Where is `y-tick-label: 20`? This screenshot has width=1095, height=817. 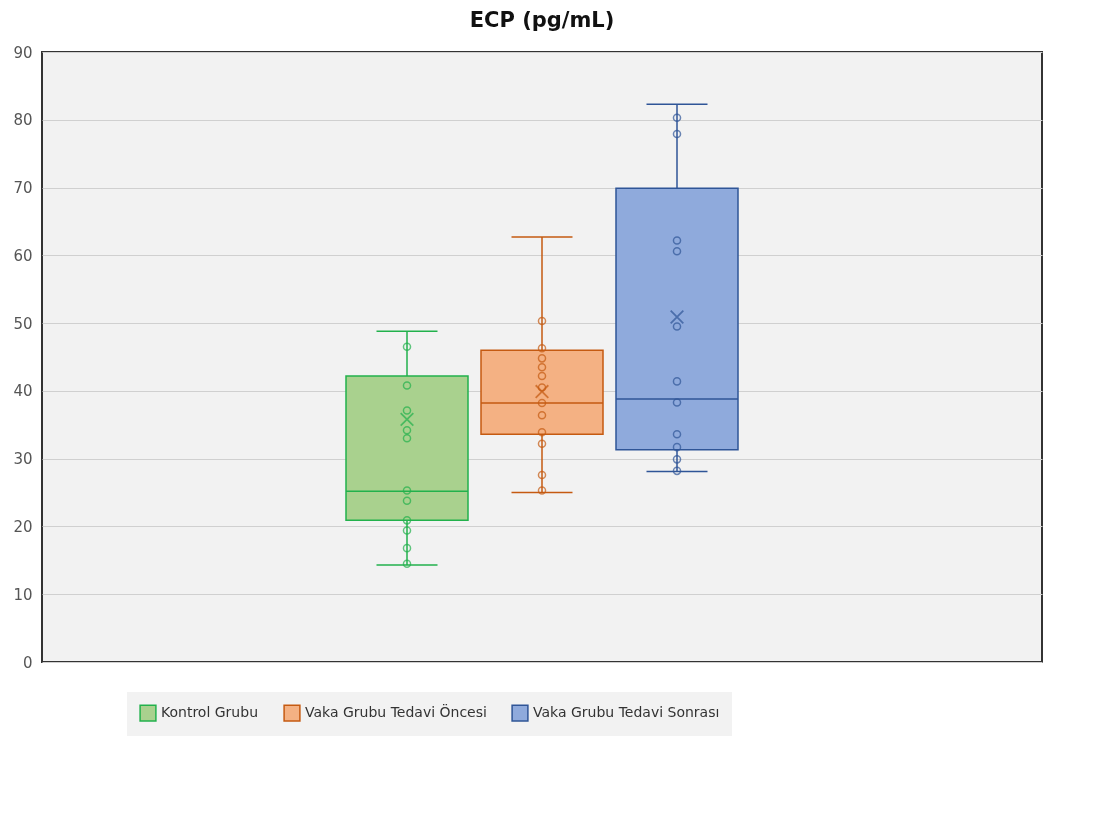 y-tick-label: 20 is located at coordinates (23, 526).